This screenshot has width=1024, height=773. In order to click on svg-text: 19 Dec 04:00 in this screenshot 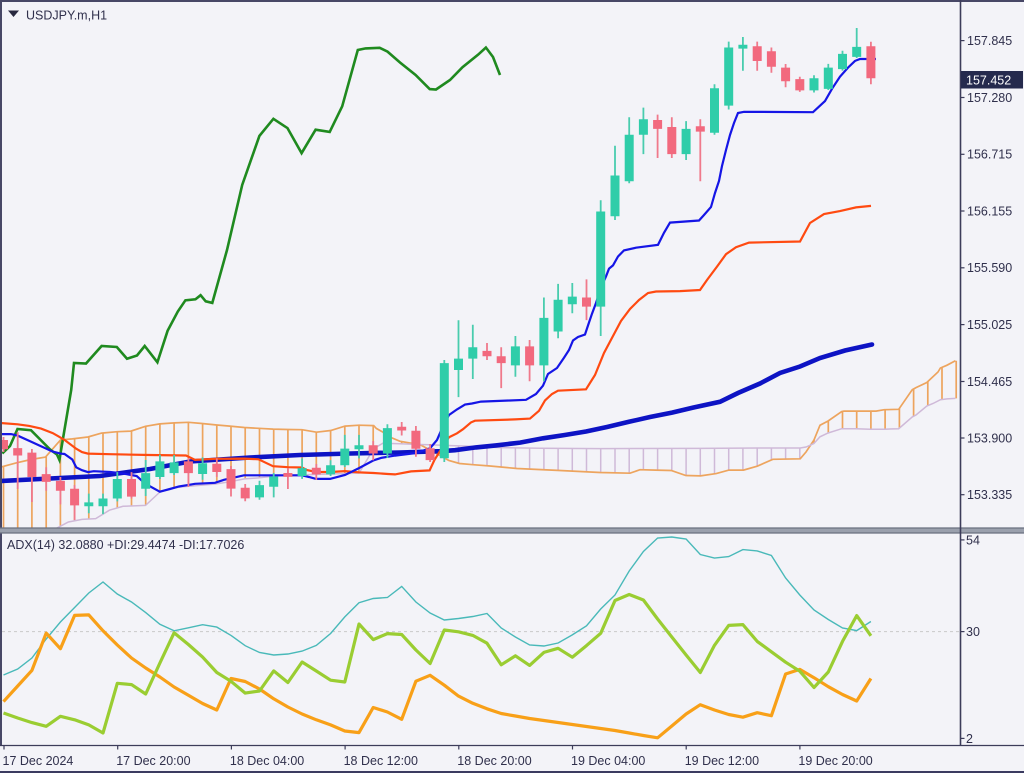, I will do `click(608, 761)`.